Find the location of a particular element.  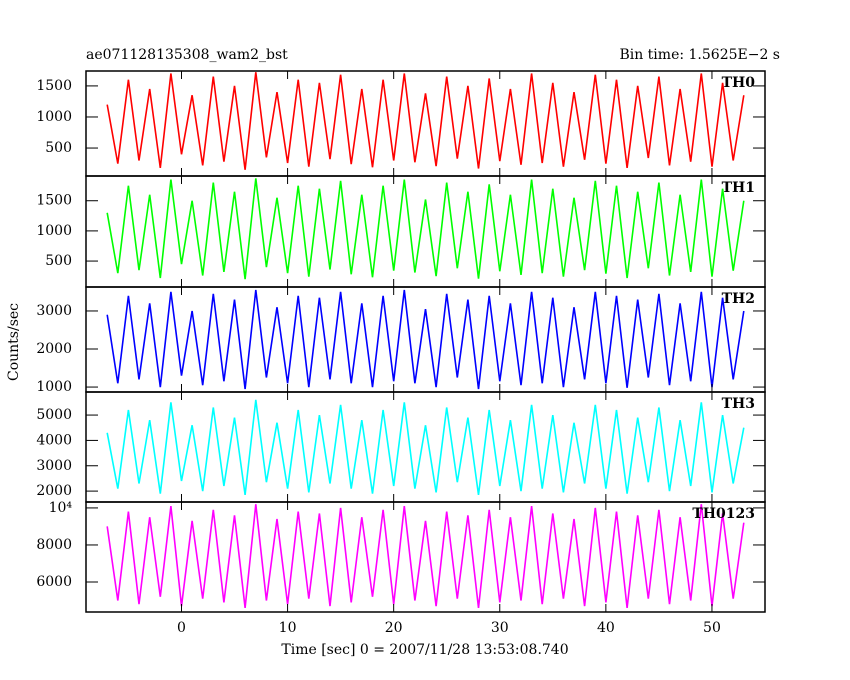

x-tick-label: 10 is located at coordinates (288, 628).